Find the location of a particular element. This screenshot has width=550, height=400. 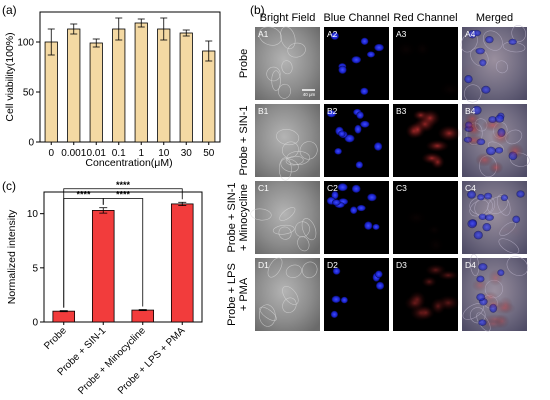

panel-b-column-header: Bright Field is located at coordinates (288, 18).